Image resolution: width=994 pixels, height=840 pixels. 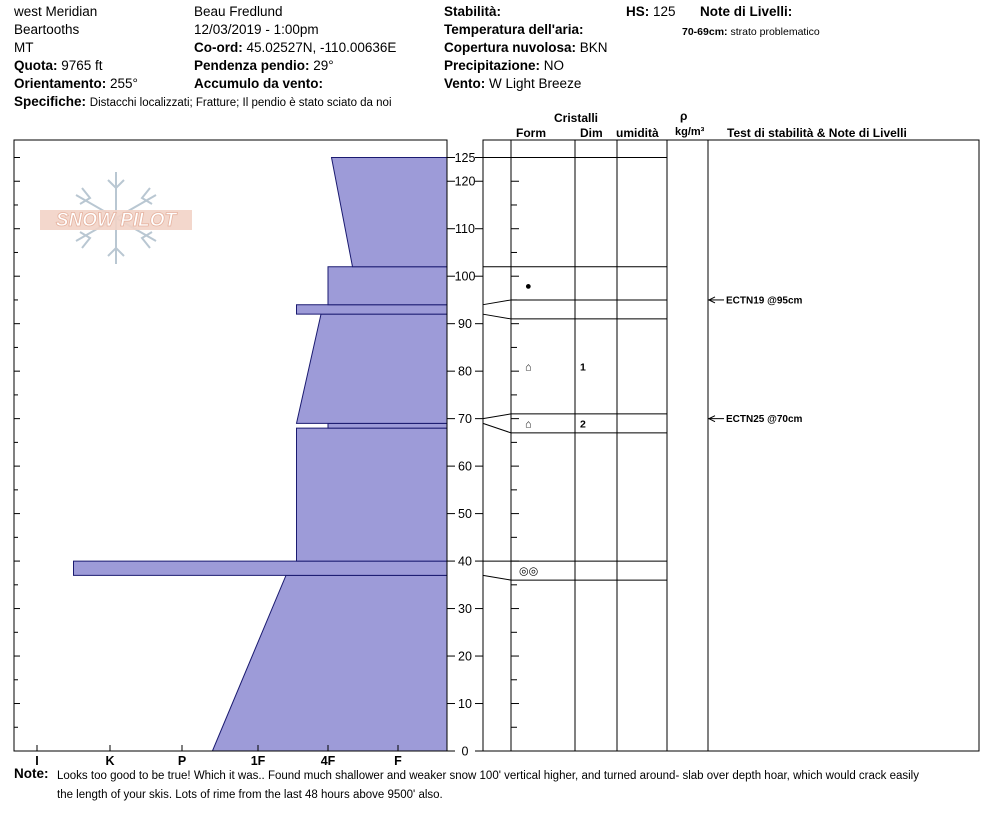 I want to click on slope-angle: Pendenza pendio: 29°, so click(x=264, y=66).